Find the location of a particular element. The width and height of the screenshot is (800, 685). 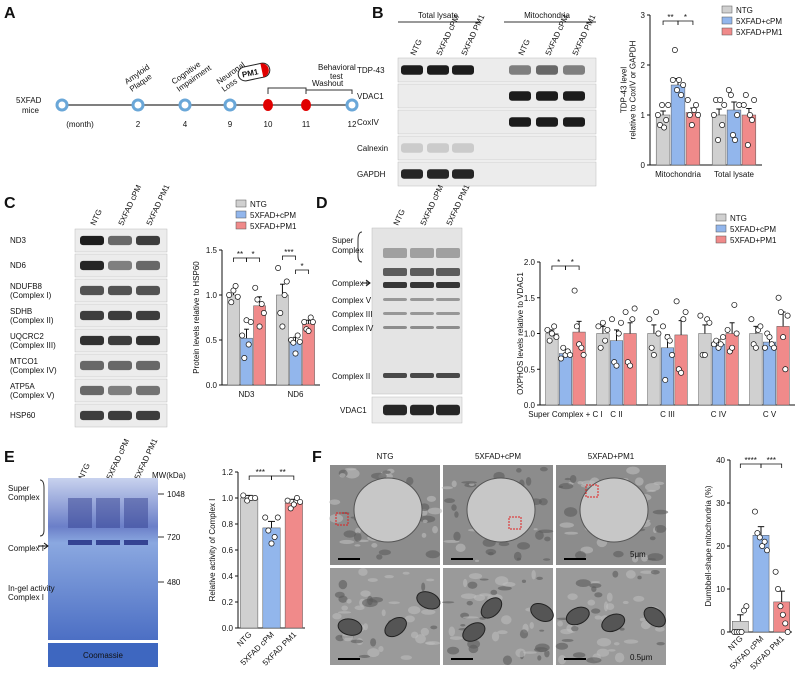

brace is located at coordinates (42, 508).